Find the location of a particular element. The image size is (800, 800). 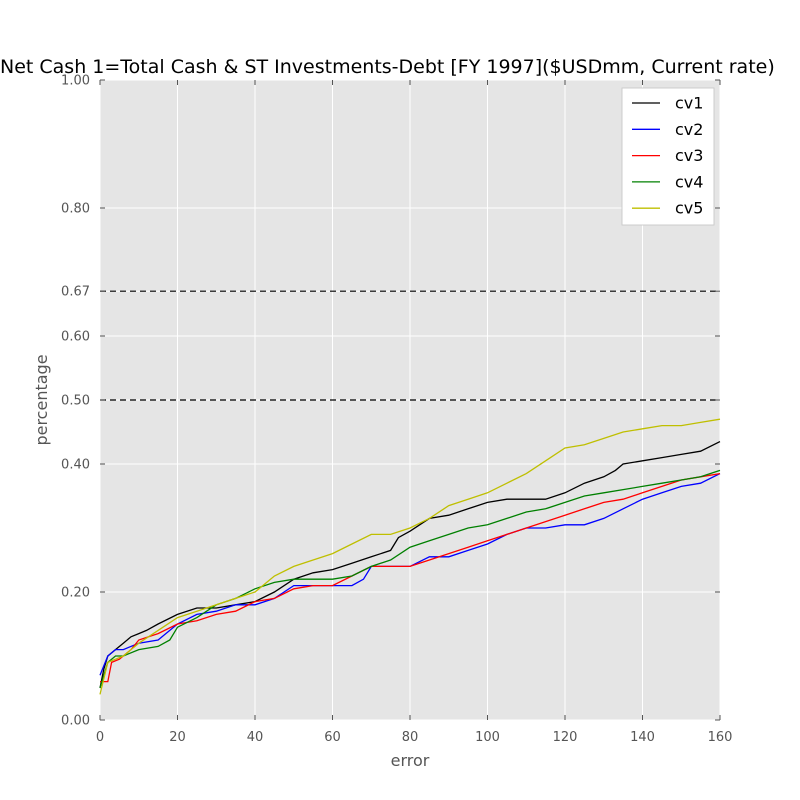

legend-box is located at coordinates (668, 156).